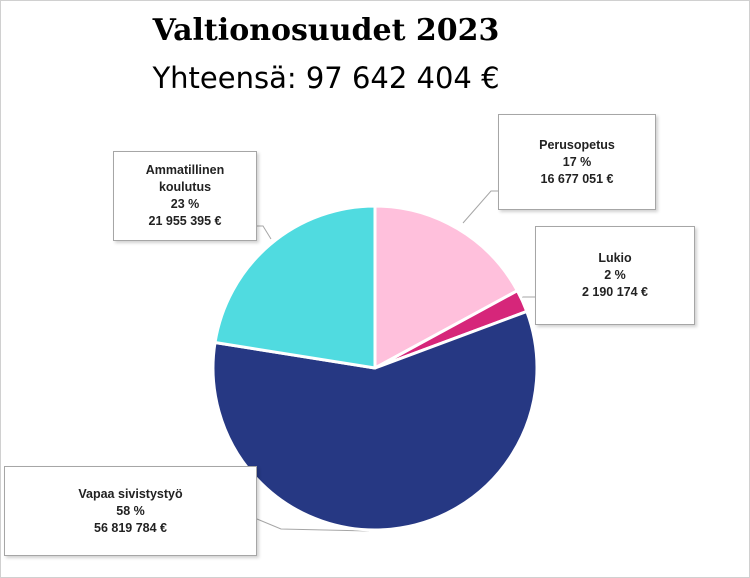 This screenshot has height=578, width=750. I want to click on callout-vapaa-sivistystyo: Vapaa sivistystyö 58 % 56 819 784 €, so click(130, 511).